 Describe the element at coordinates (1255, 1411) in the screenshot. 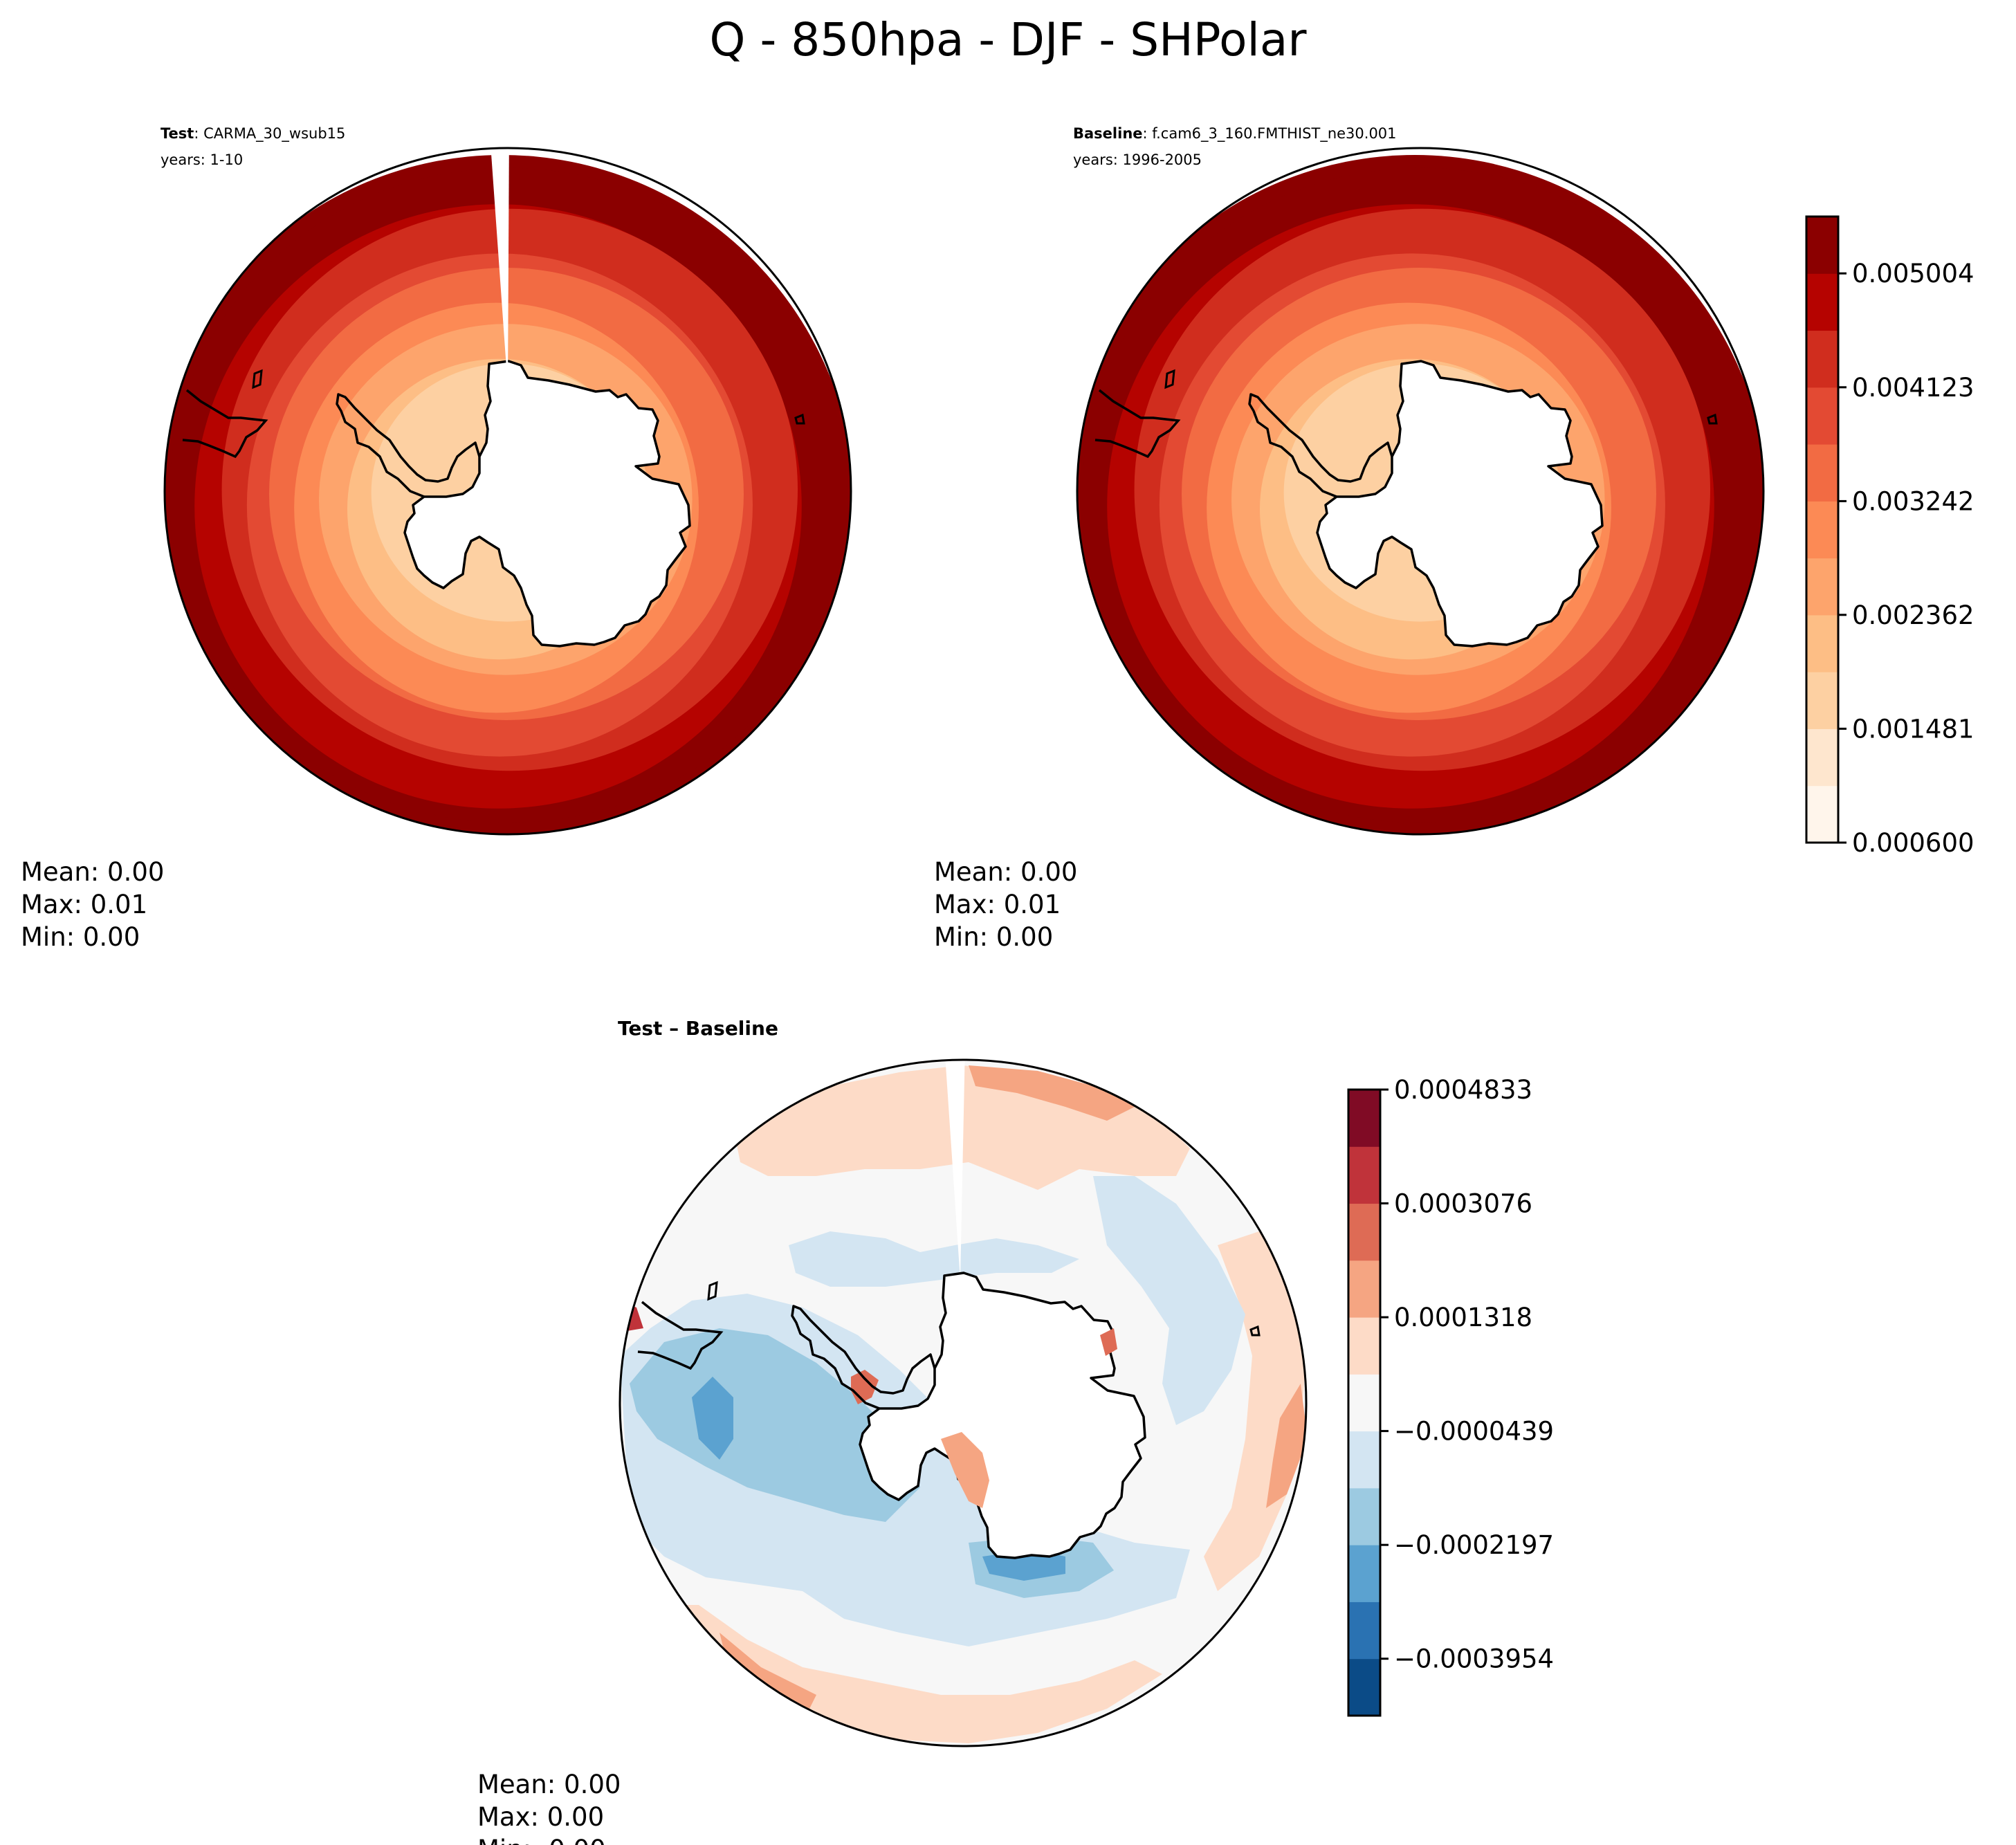

I see `diff-positive-east` at that location.